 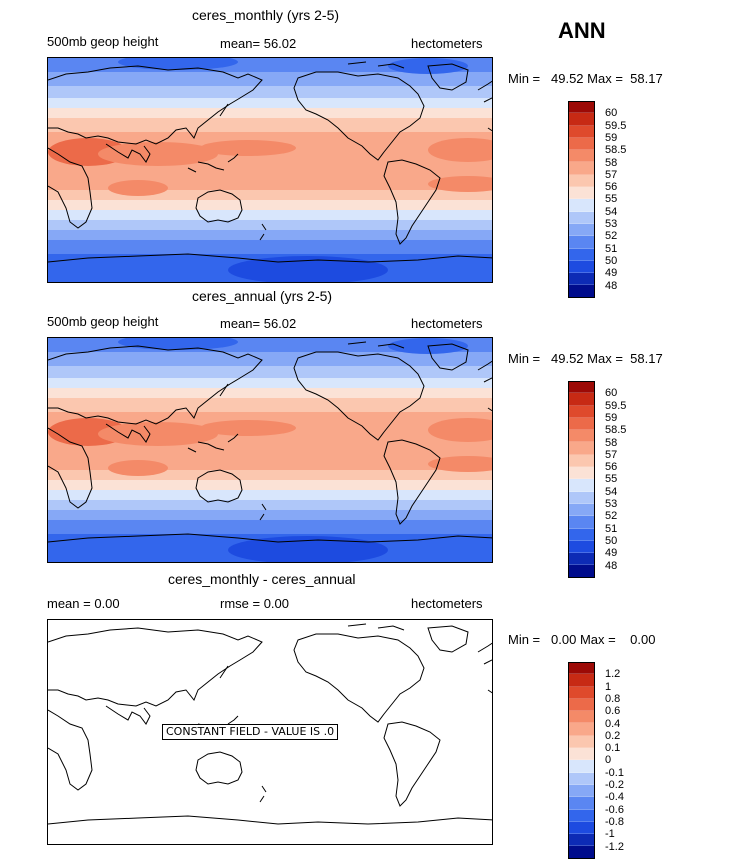 I want to click on colorbar-tick-label: 58, so click(x=611, y=442).